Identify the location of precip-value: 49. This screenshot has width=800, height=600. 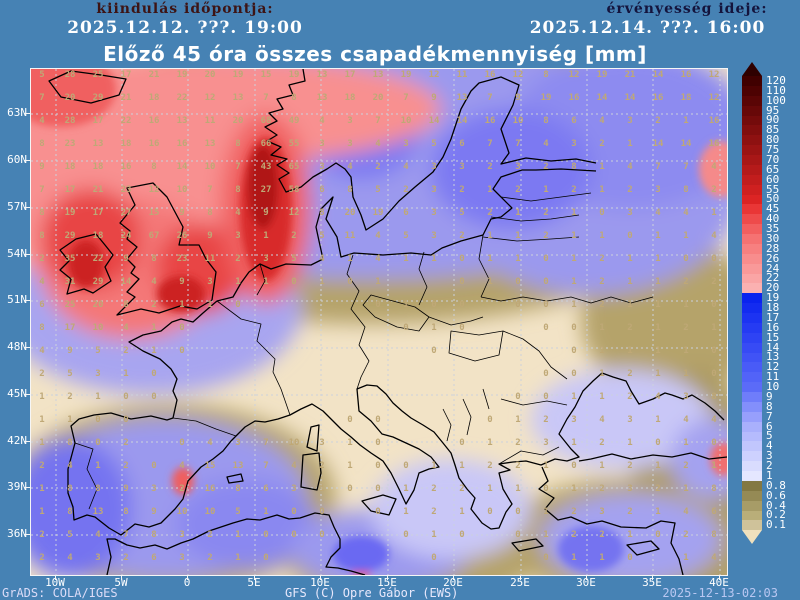
(294, 121).